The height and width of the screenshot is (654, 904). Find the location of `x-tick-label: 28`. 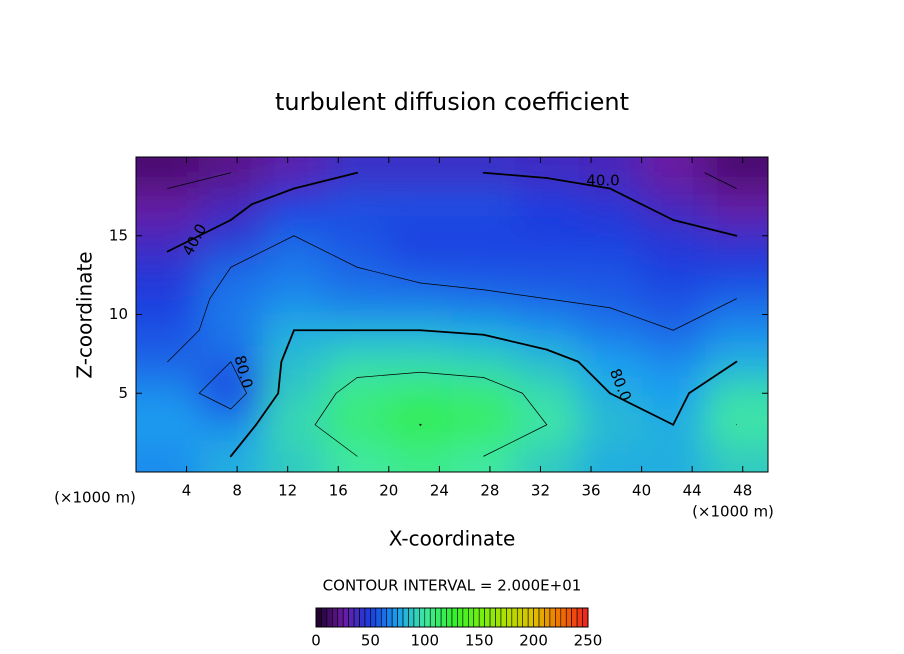

x-tick-label: 28 is located at coordinates (489, 491).